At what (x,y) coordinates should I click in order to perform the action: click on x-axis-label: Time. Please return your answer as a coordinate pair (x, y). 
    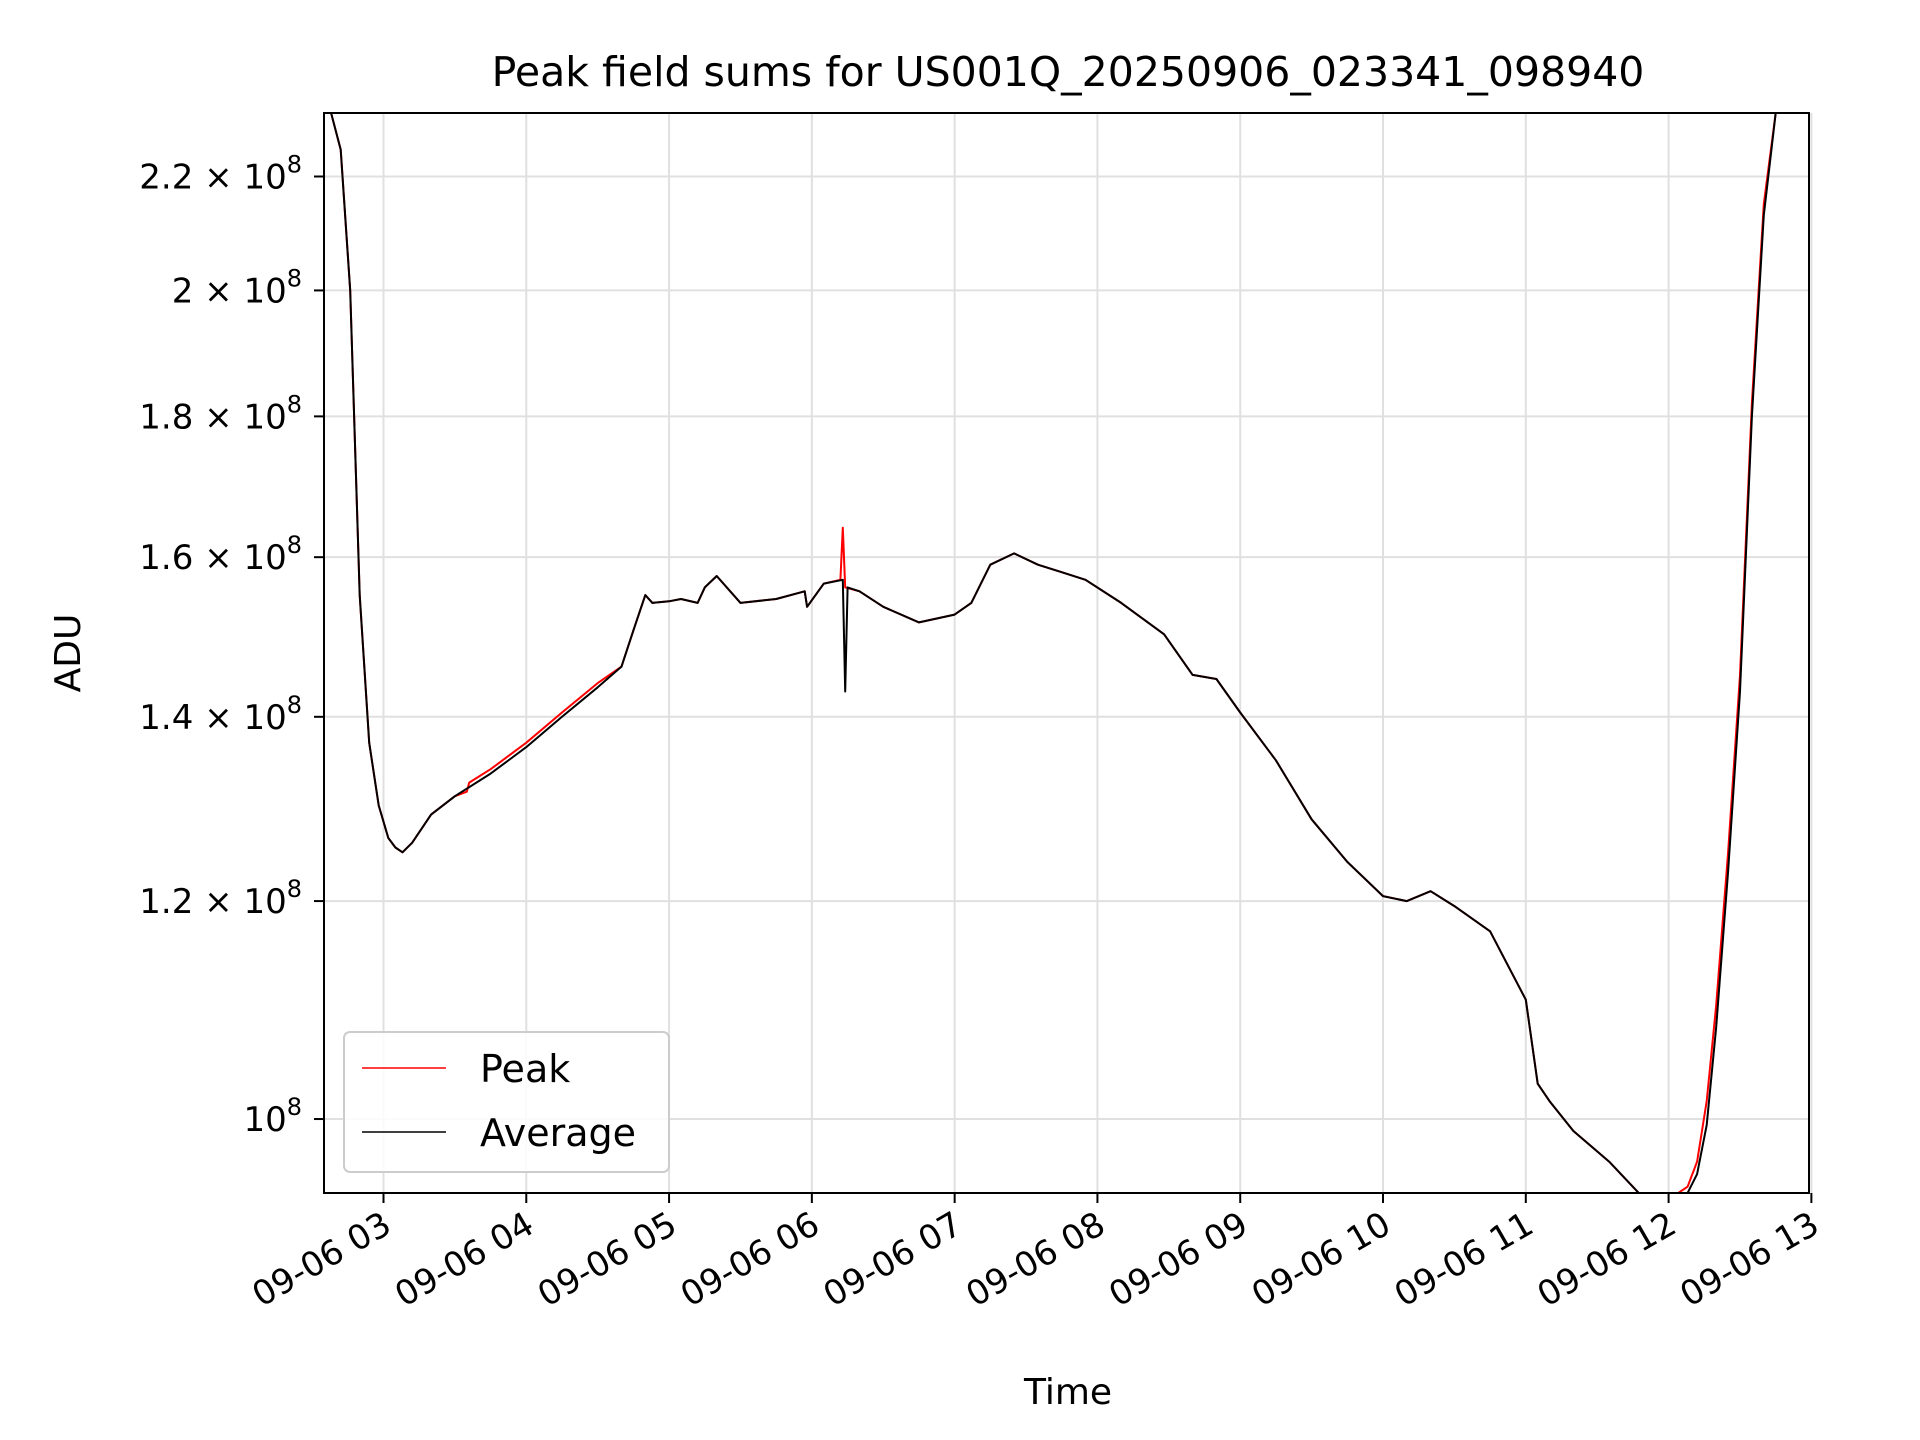
    Looking at the image, I should click on (1067, 1392).